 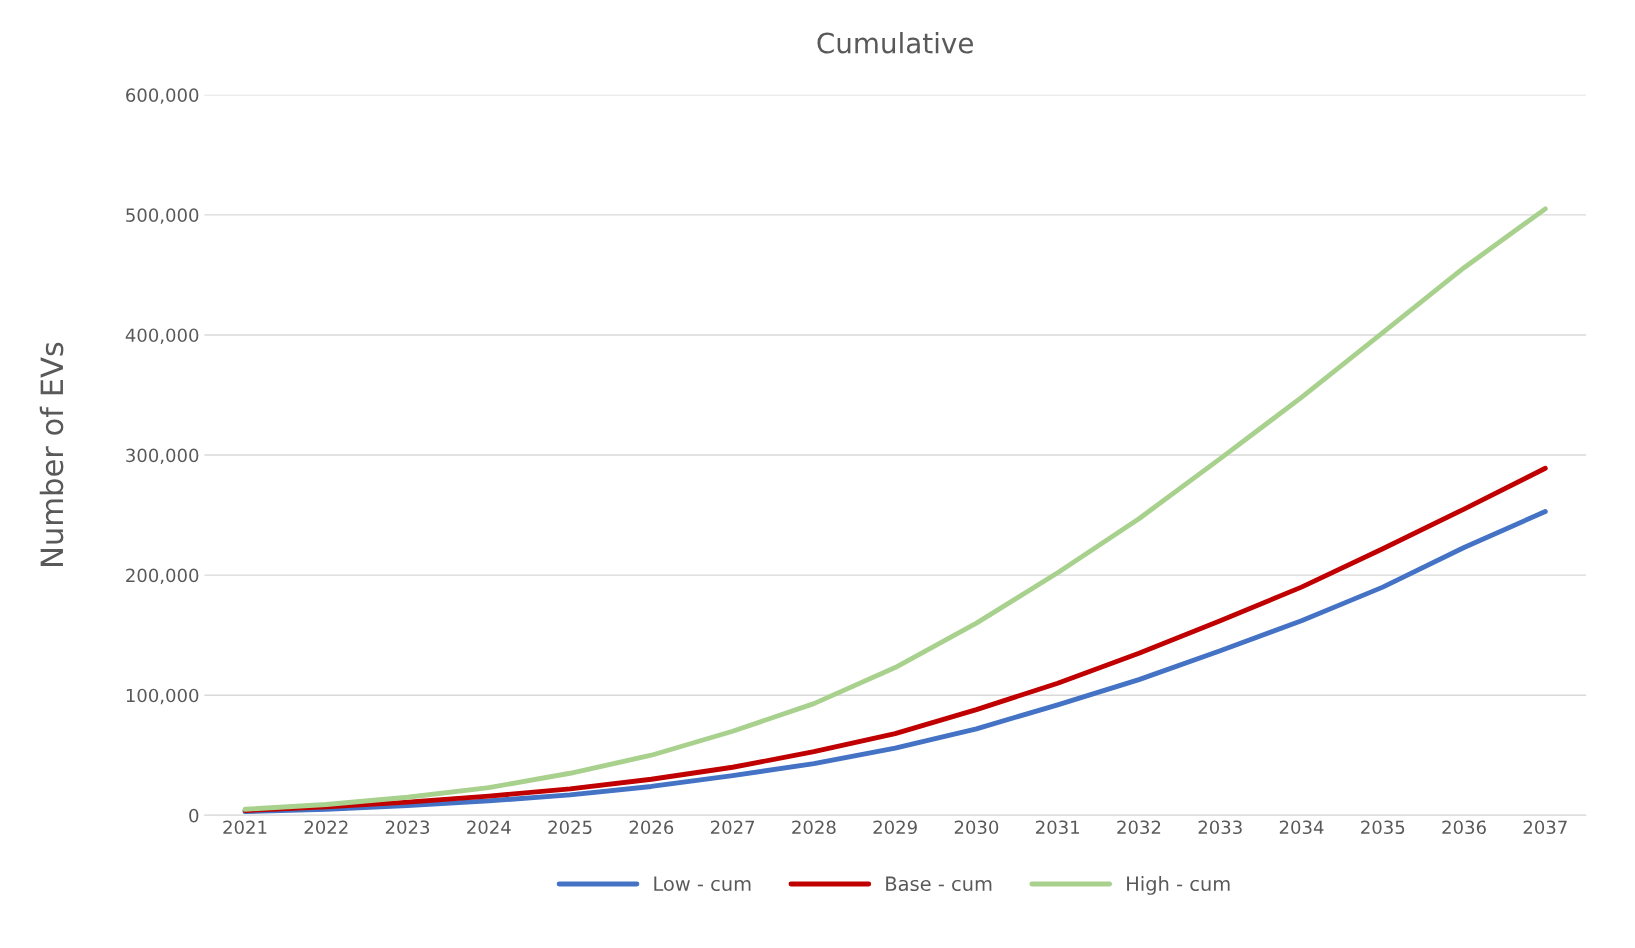 I want to click on legend-label: High - cum, so click(x=1178, y=885).